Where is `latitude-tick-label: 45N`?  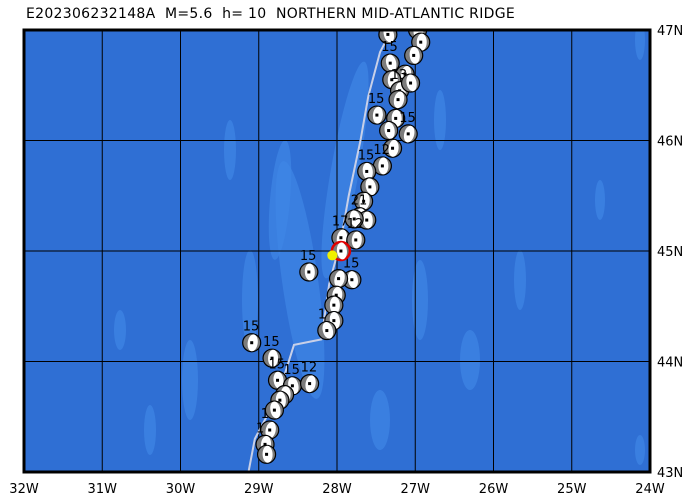
latitude-tick-label: 45N is located at coordinates (670, 252).